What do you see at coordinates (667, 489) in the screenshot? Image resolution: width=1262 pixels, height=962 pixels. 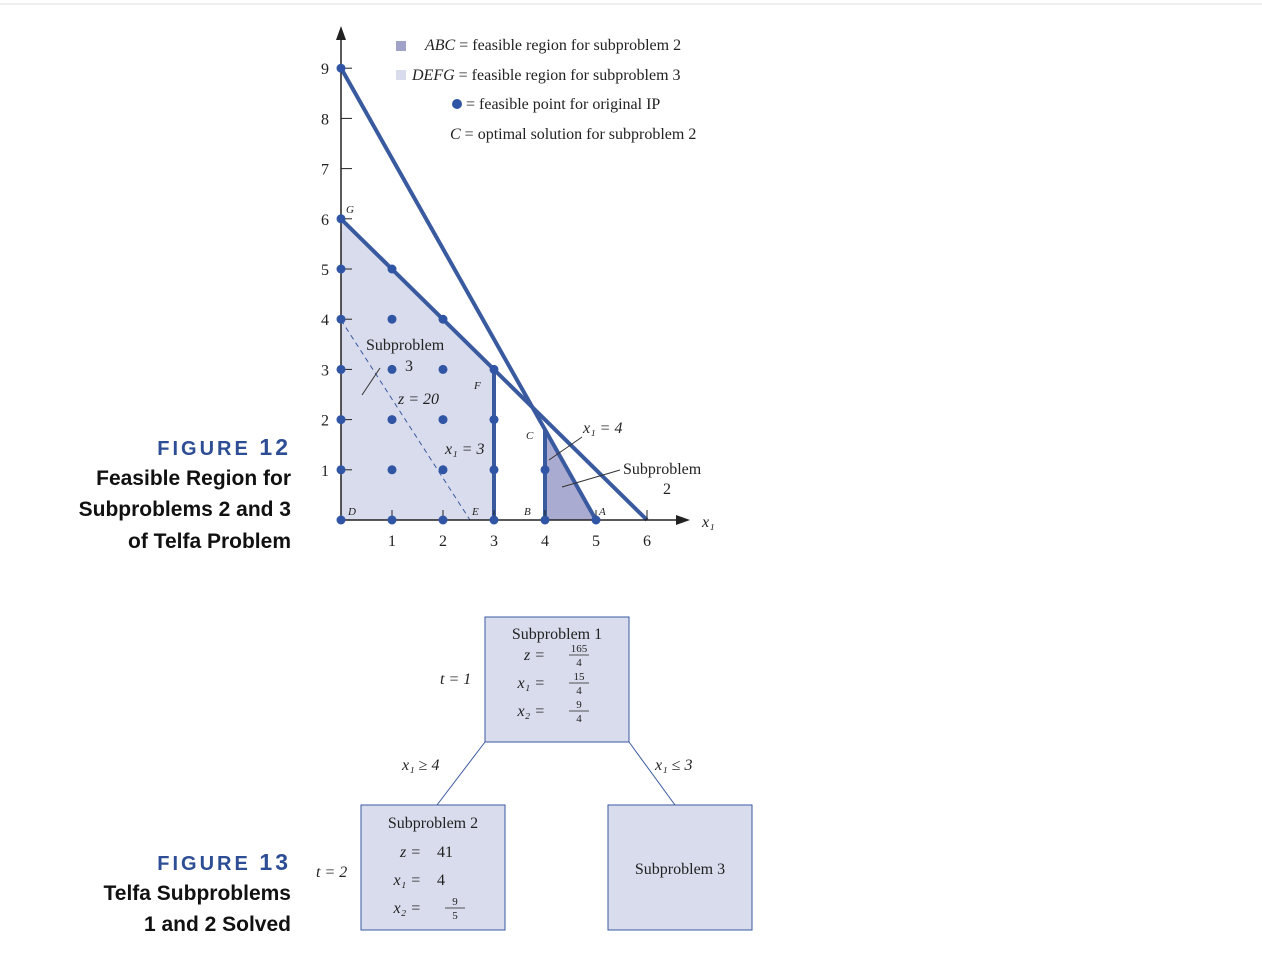 I see `annotation: 2` at bounding box center [667, 489].